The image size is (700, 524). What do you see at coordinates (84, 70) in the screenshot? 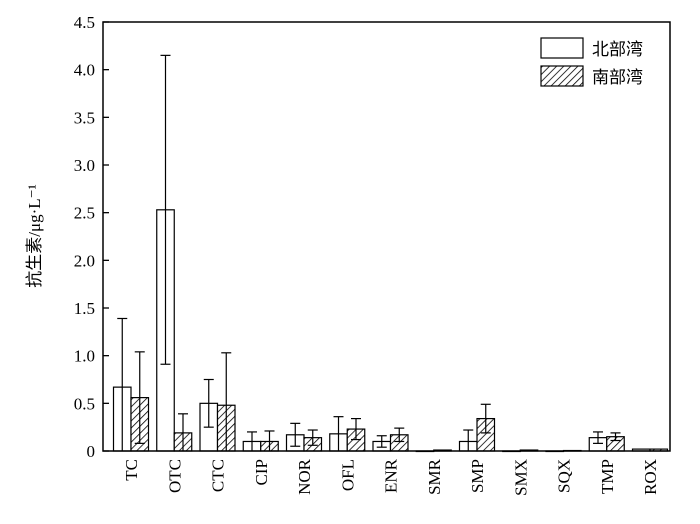
I see `y-tick-label: 4.0` at bounding box center [84, 70].